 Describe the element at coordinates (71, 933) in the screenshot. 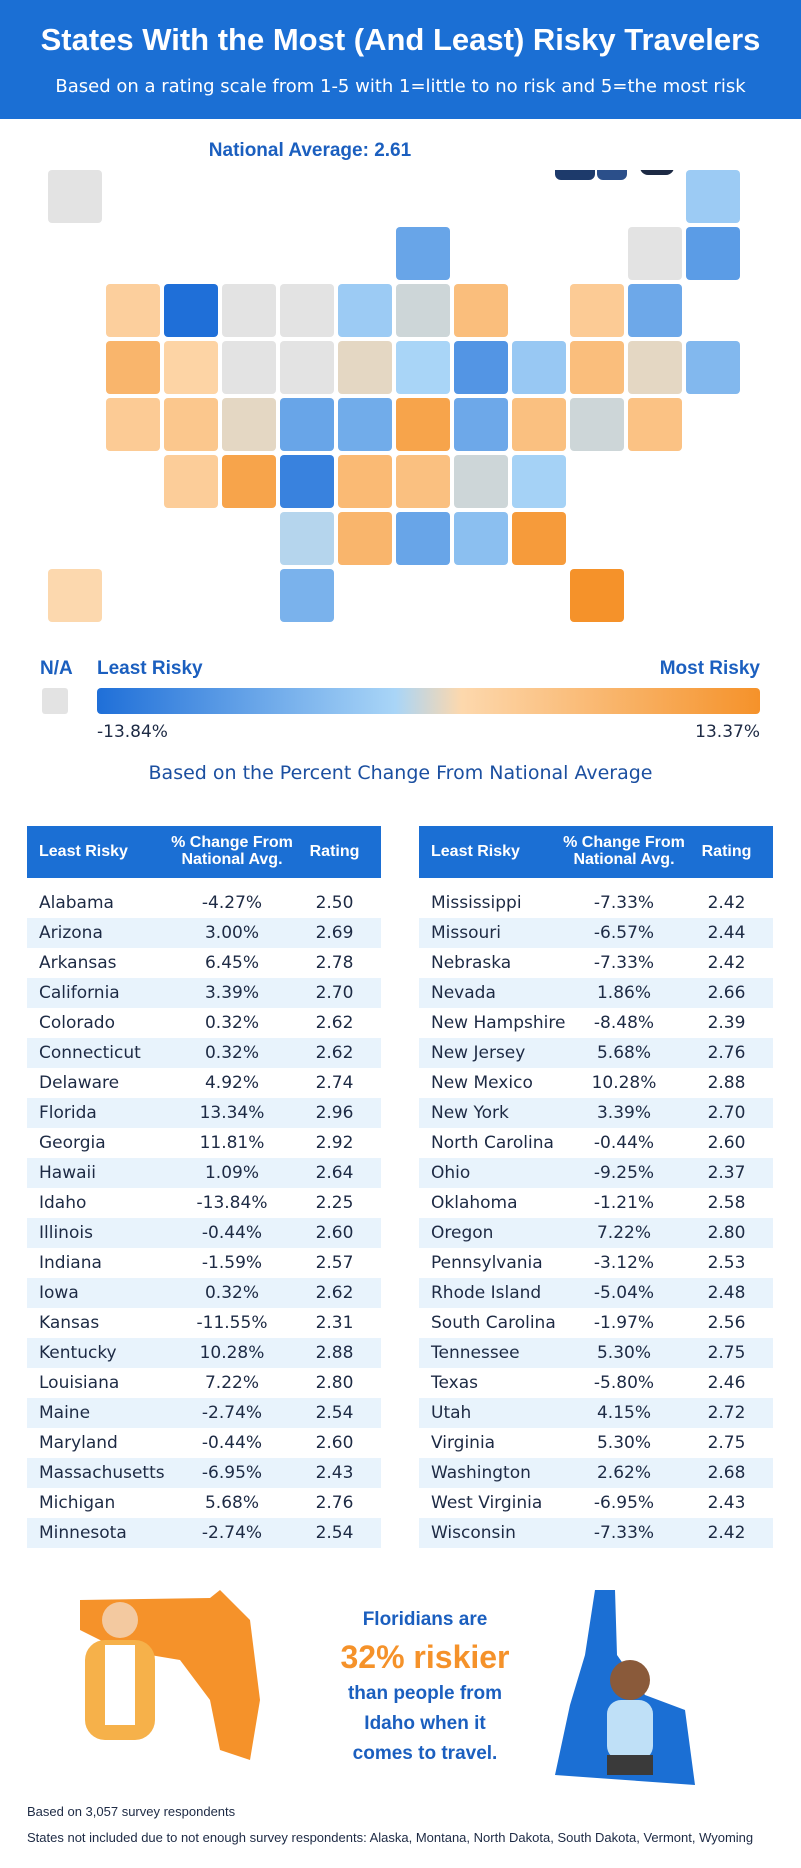

I see `state-name: Arizona` at that location.